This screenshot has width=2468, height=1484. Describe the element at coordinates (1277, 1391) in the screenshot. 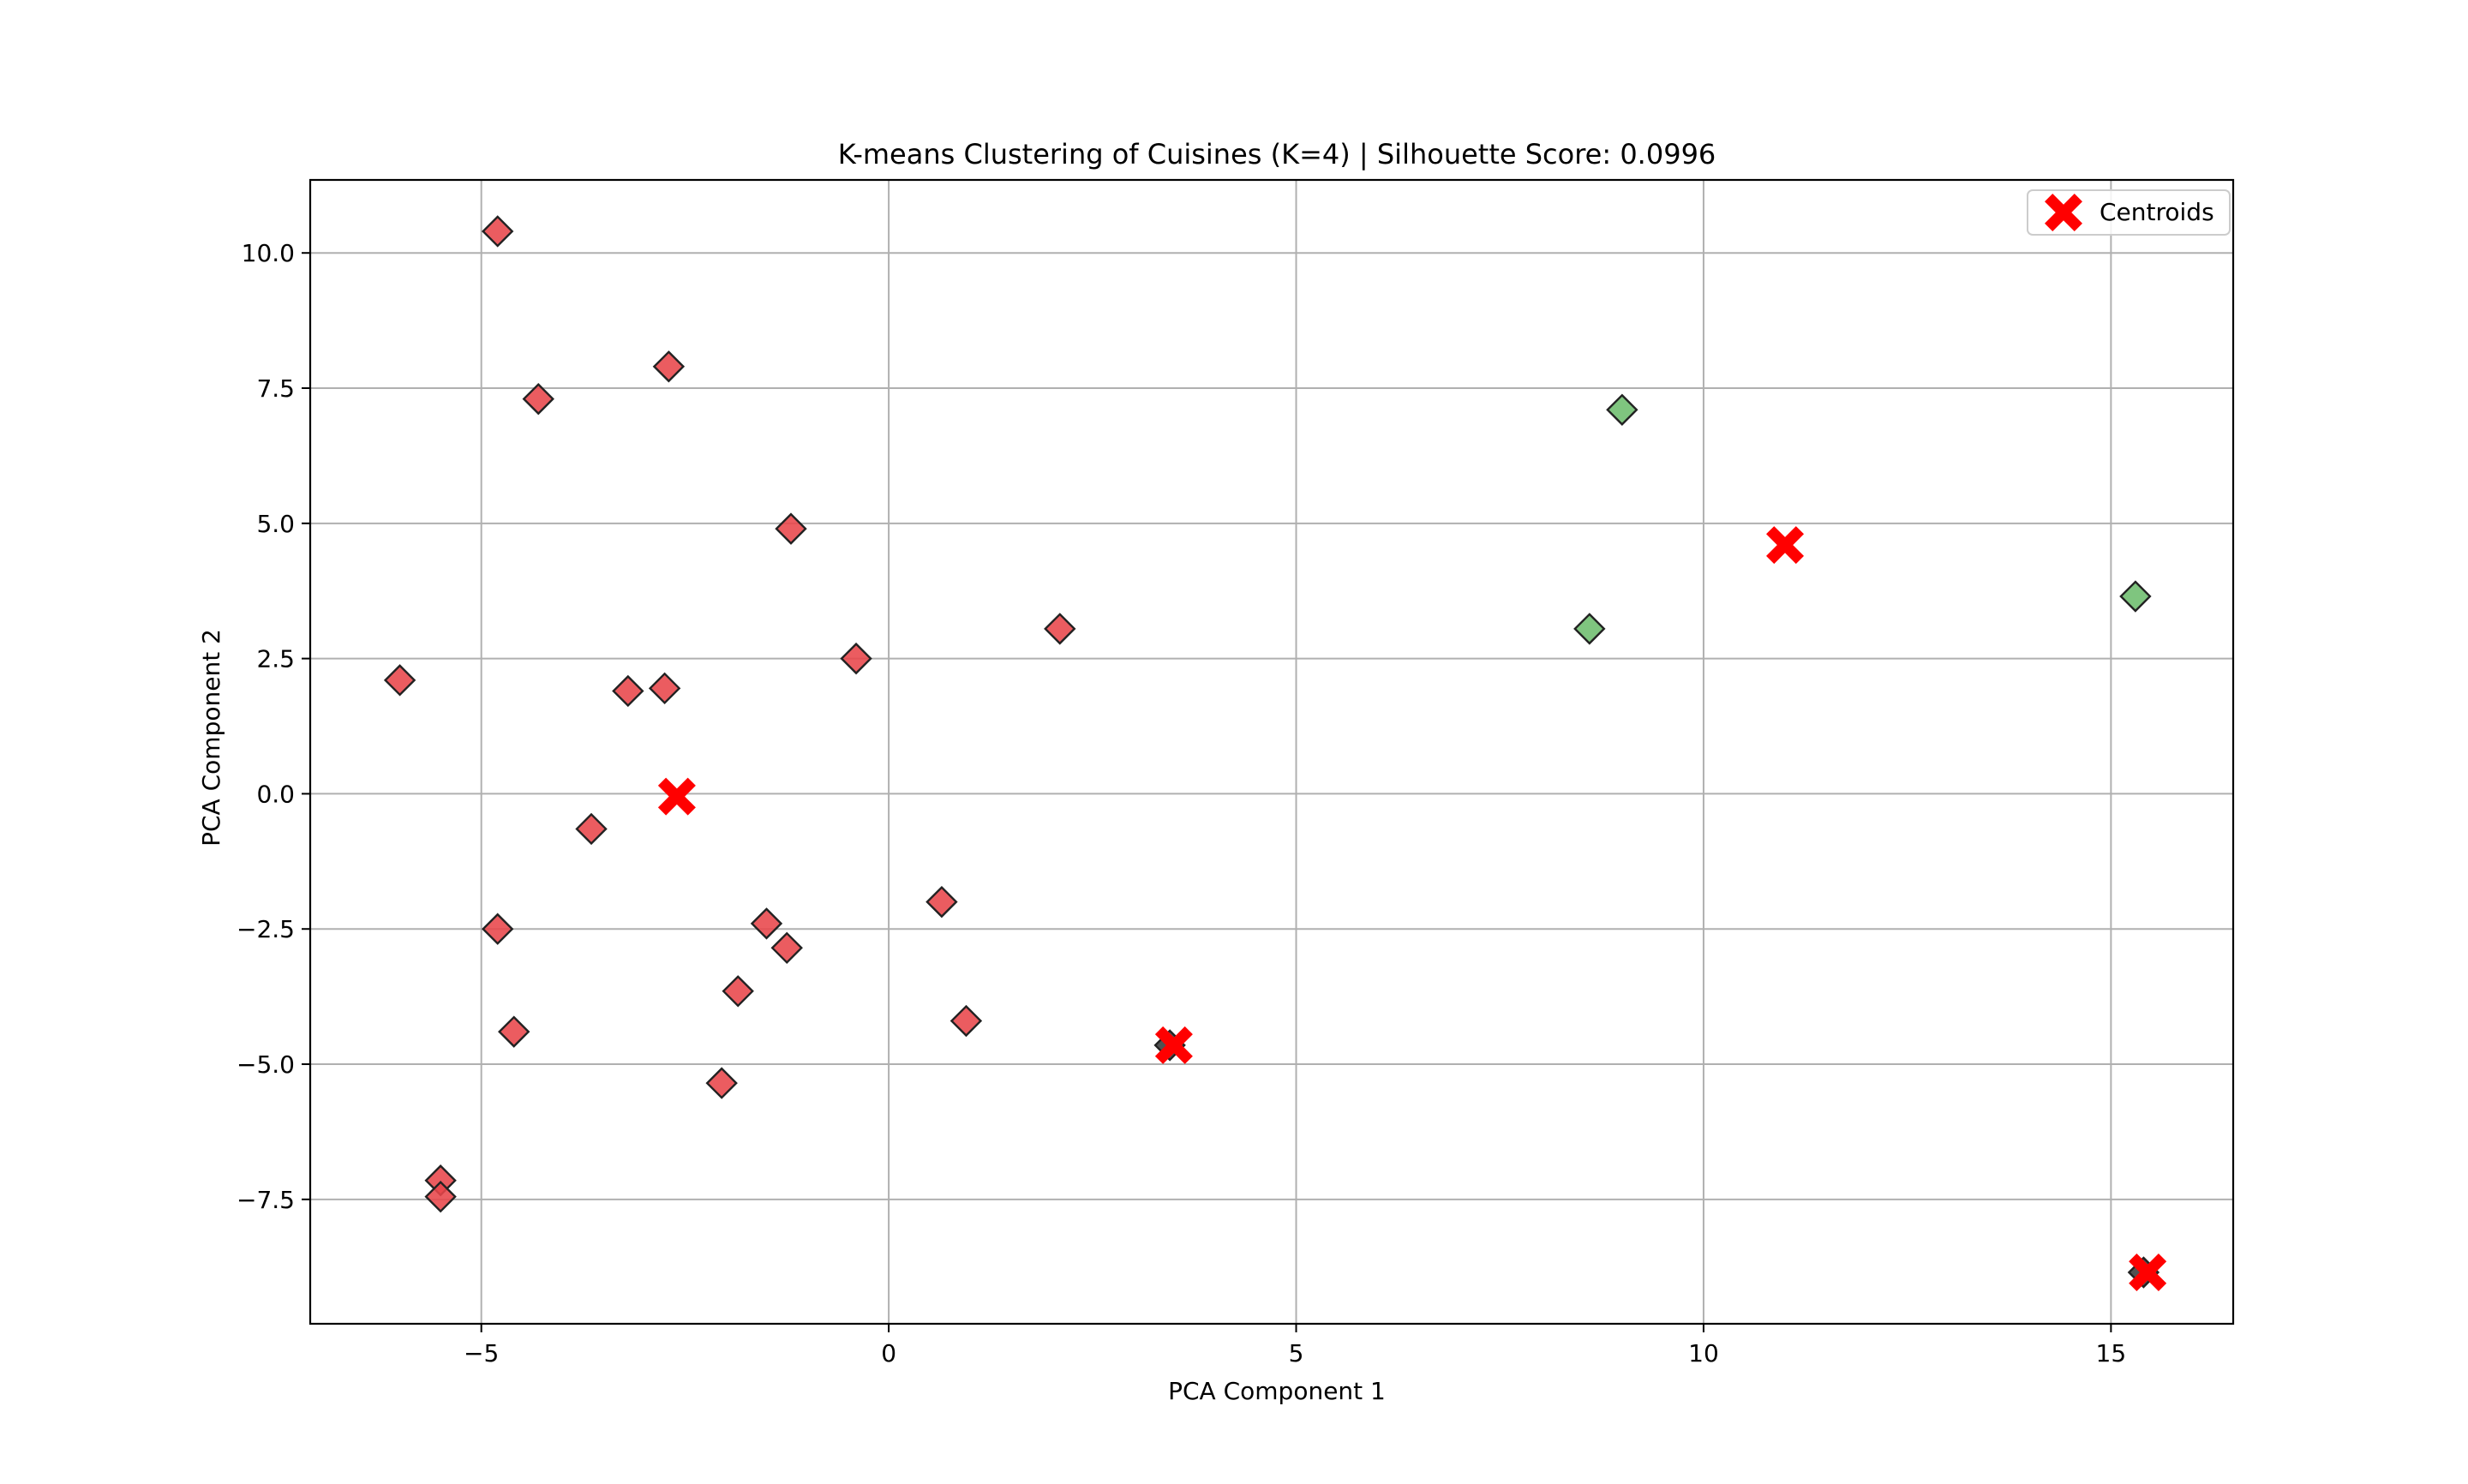

I see `x-axis-label: PCA Component 1` at that location.